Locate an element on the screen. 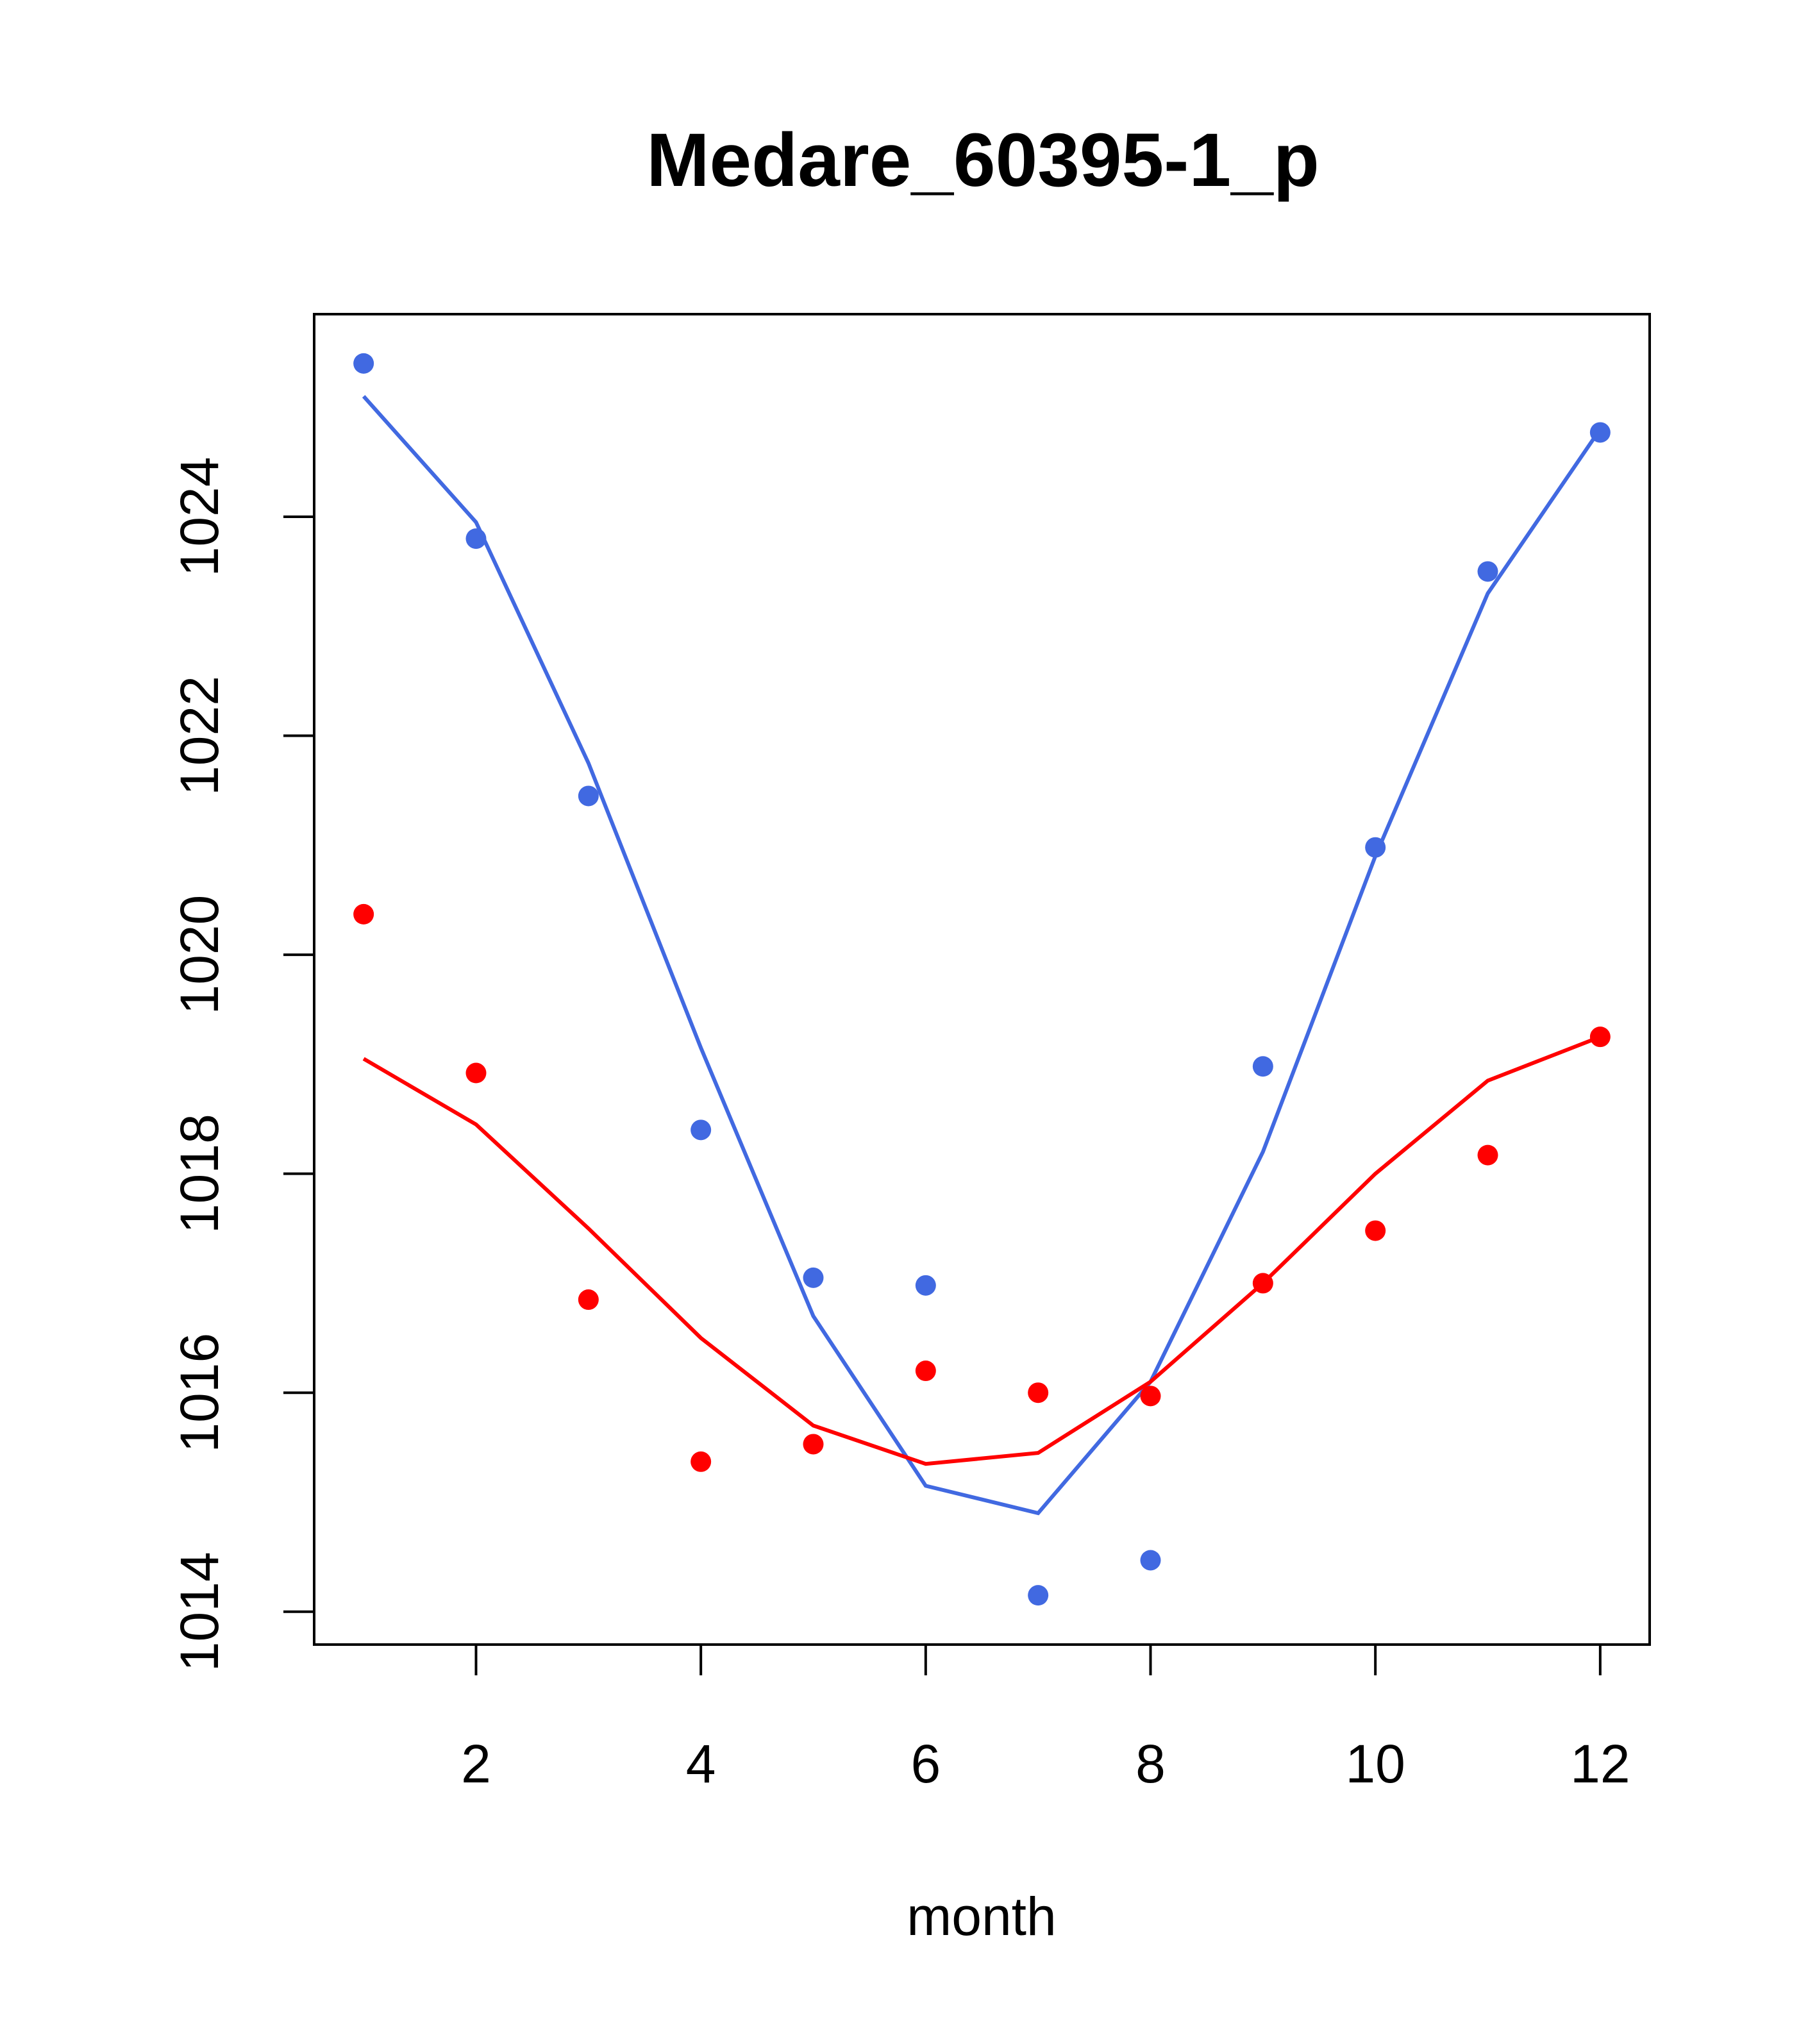 Image resolution: width=1817 pixels, height=2044 pixels. y-tick-label: 1014 is located at coordinates (200, 1611).